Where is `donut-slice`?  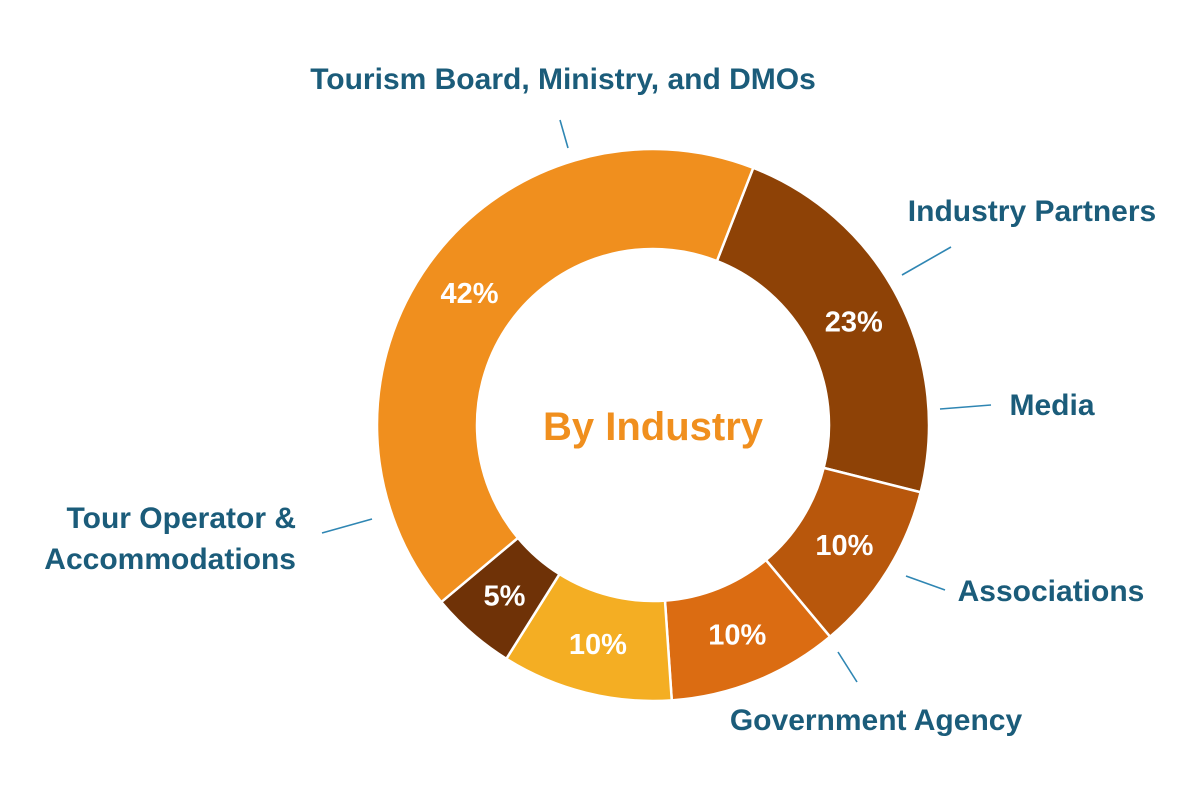
donut-slice is located at coordinates (823, 330).